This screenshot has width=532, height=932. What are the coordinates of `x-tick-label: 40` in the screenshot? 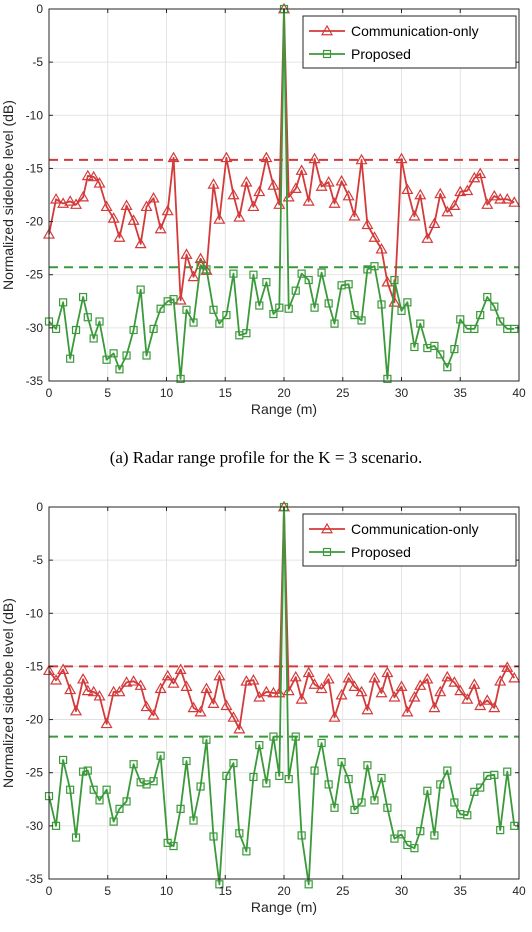 It's located at (519, 891).